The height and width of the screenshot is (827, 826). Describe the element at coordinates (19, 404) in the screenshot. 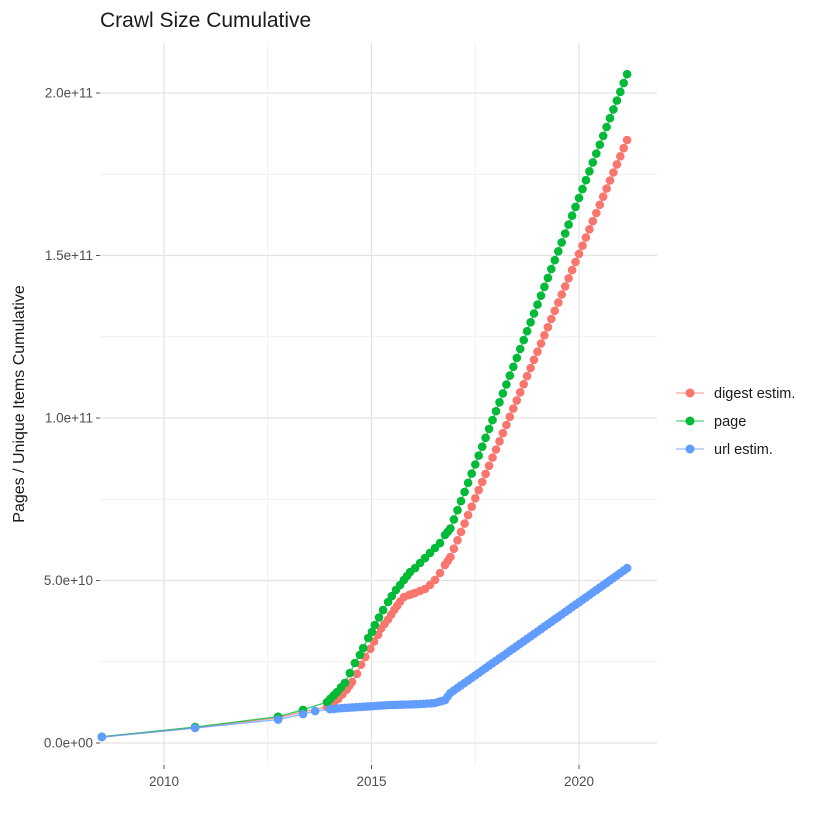

I see `y-axis-title: Pages / Unique Items Cumulative` at that location.